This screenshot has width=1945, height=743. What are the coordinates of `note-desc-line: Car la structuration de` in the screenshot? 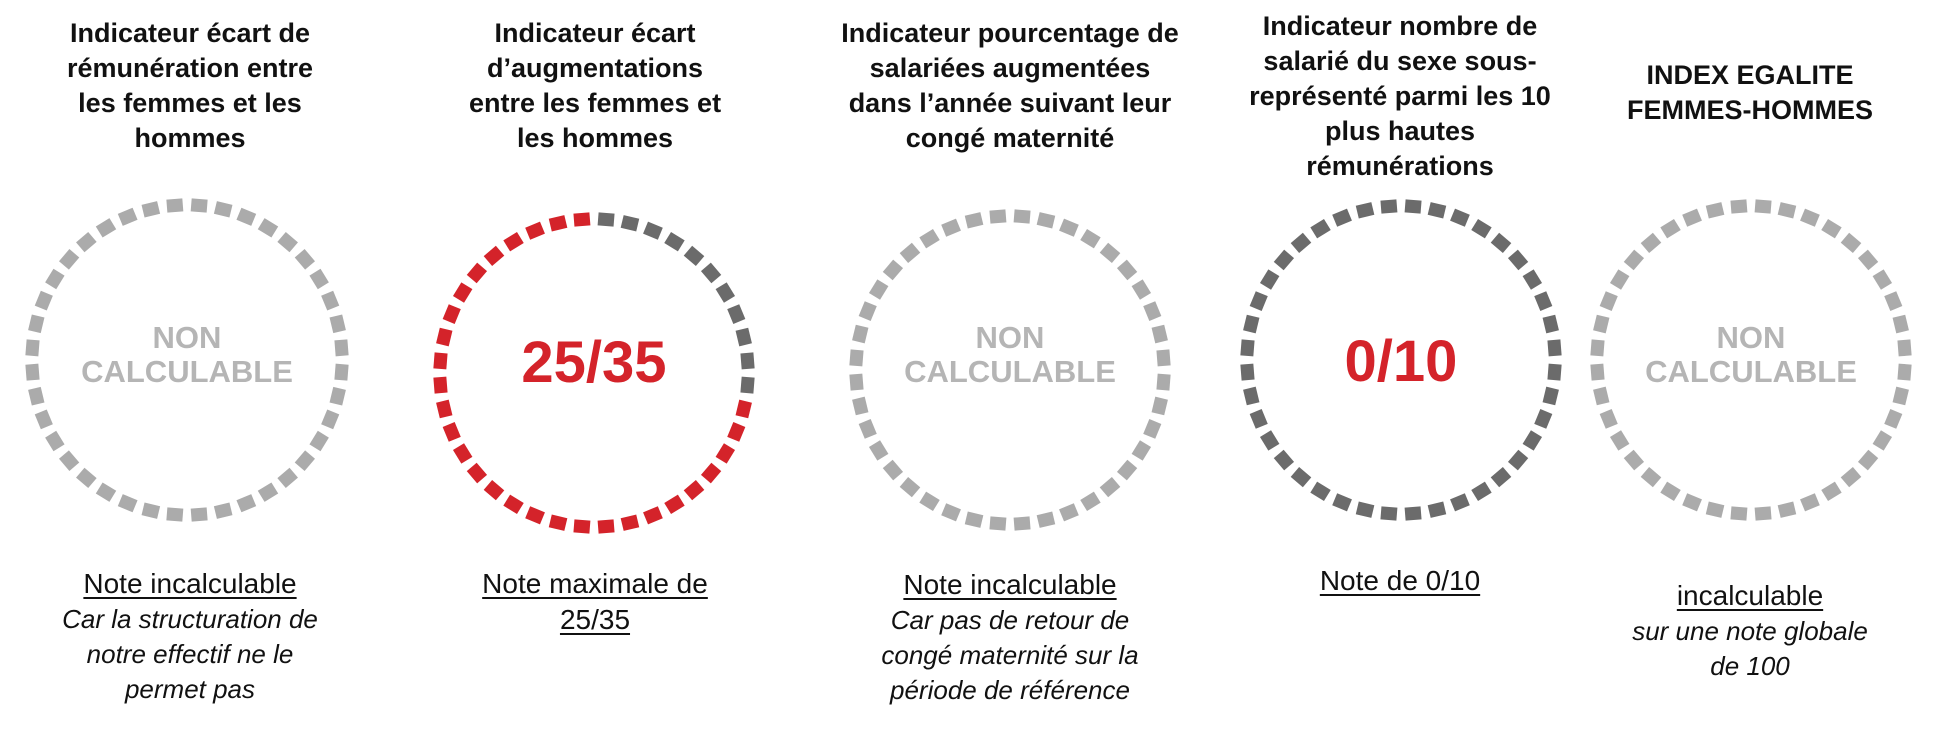 It's located at (190, 619).